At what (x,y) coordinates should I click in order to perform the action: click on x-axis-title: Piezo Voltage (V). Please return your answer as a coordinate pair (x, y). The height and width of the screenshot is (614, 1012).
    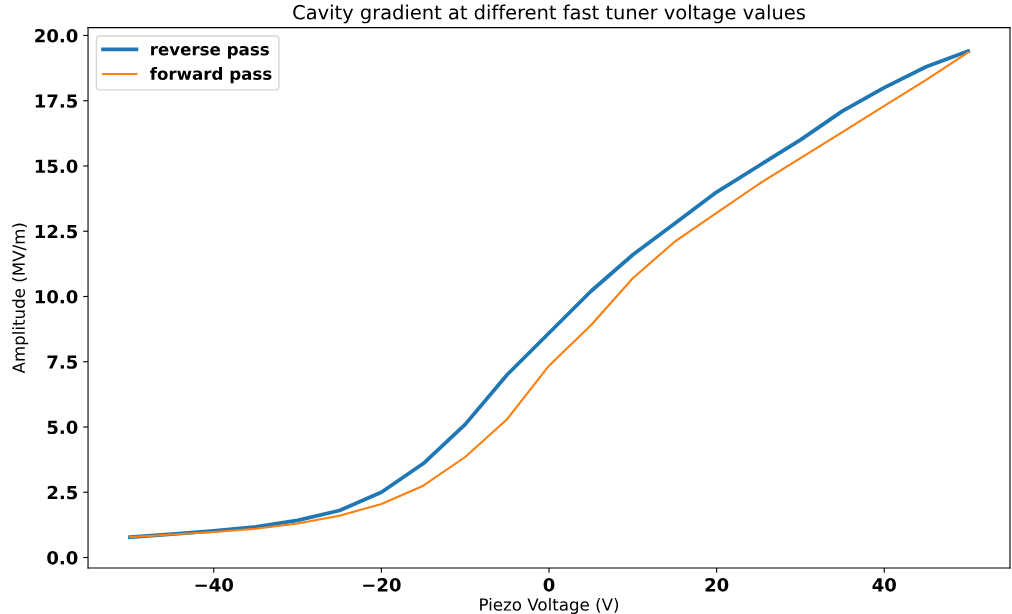
    Looking at the image, I should click on (549, 605).